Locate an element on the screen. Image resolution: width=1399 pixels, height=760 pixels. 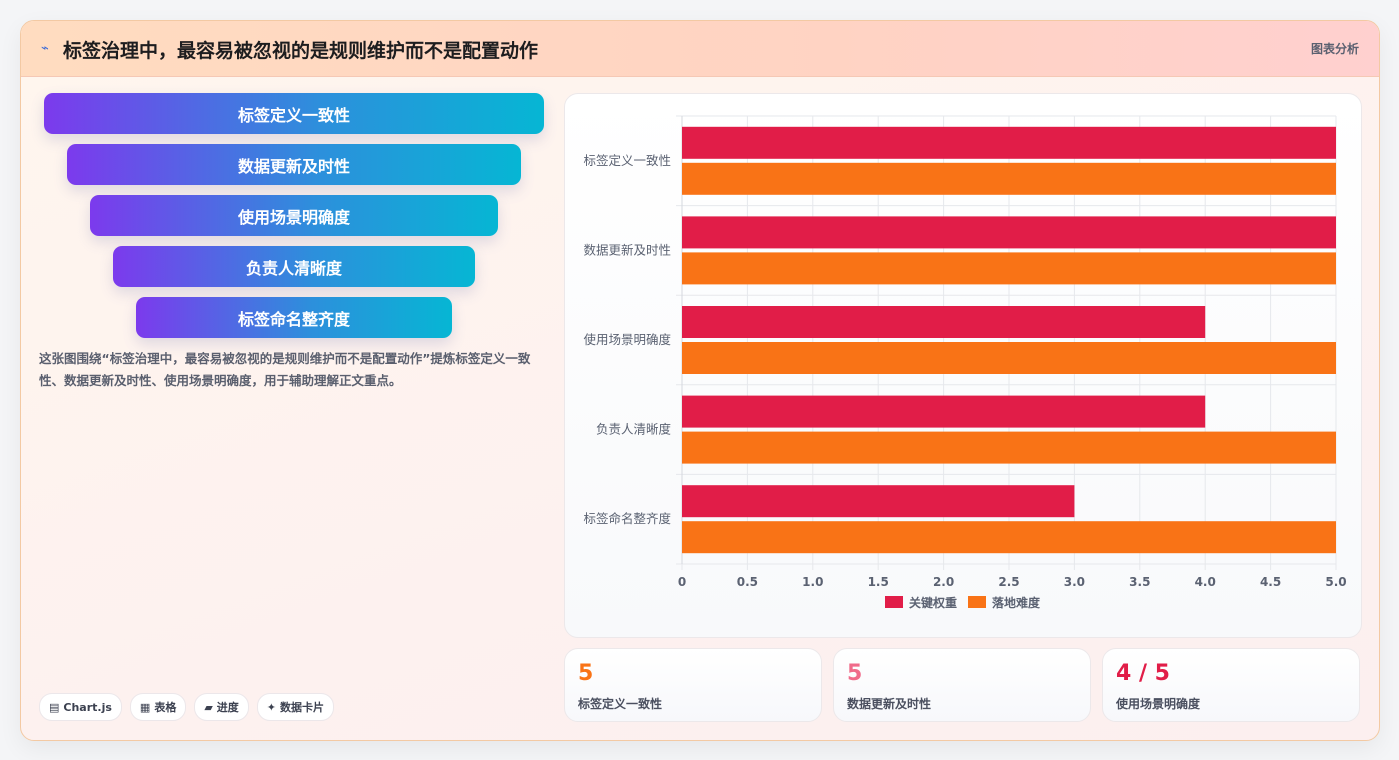
legend-label: 落地难度 is located at coordinates (1016, 602).